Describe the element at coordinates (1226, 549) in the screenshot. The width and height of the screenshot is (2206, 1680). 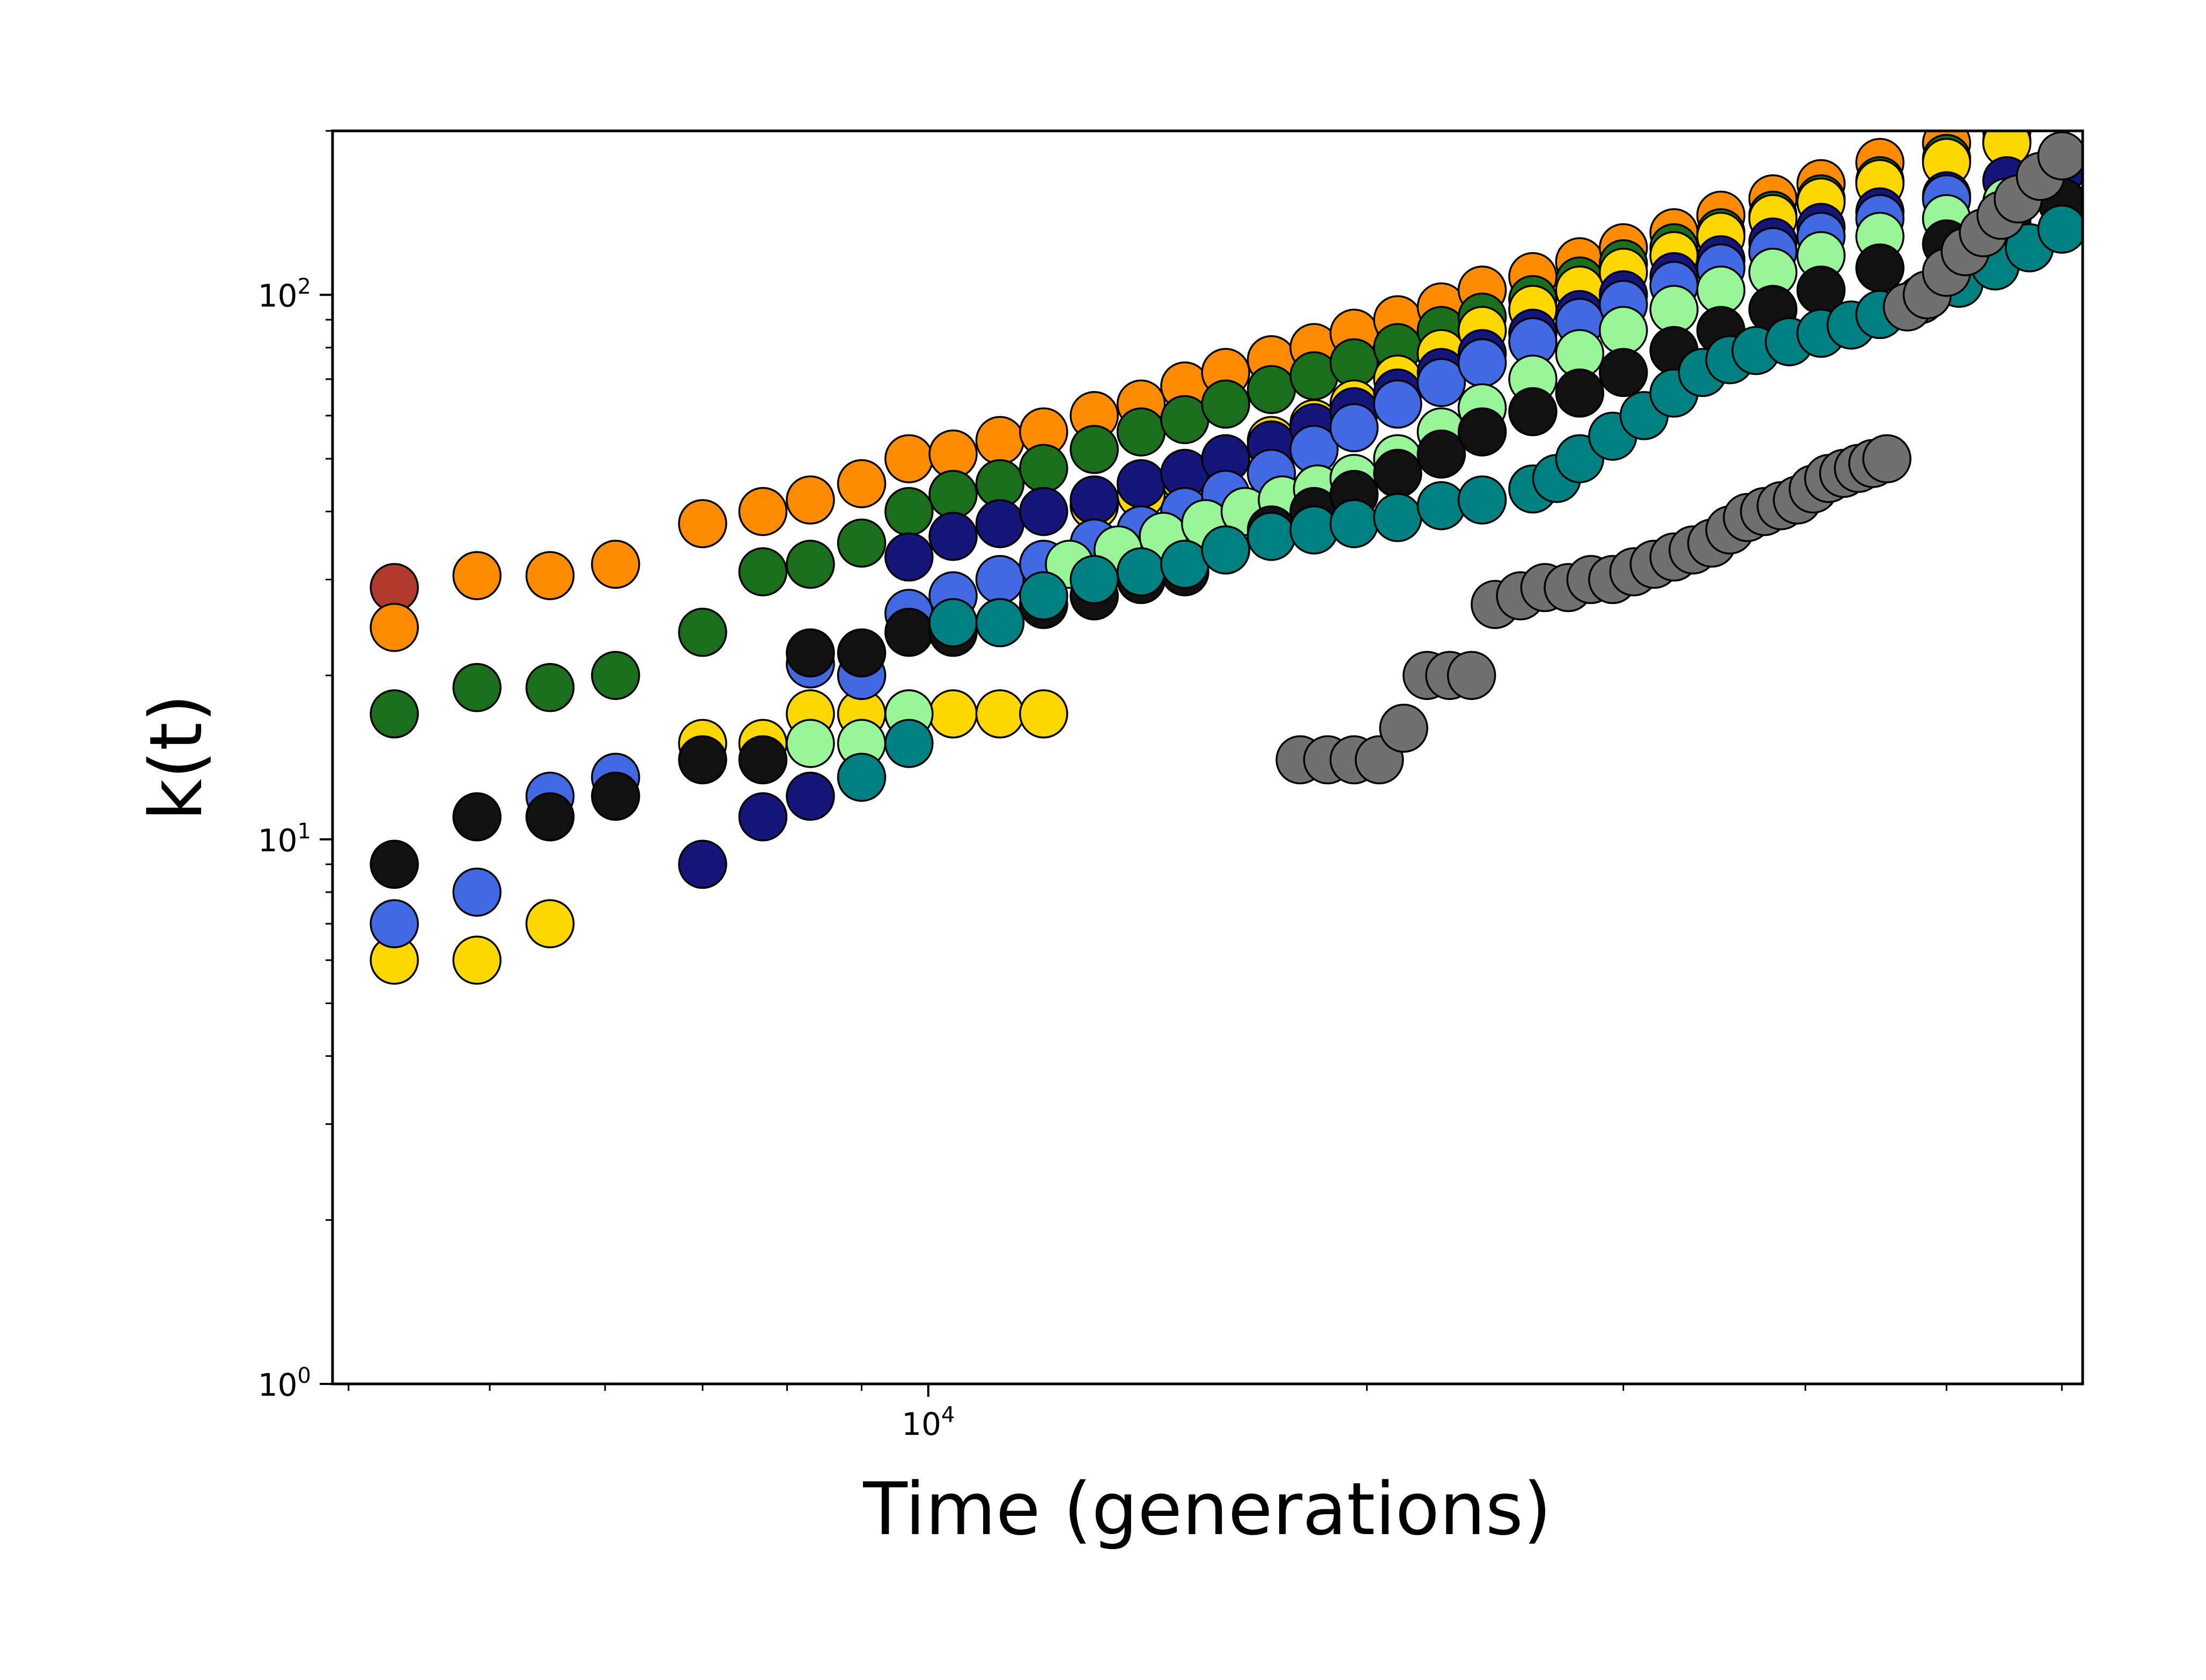
I see `data-point-s8-p8` at that location.